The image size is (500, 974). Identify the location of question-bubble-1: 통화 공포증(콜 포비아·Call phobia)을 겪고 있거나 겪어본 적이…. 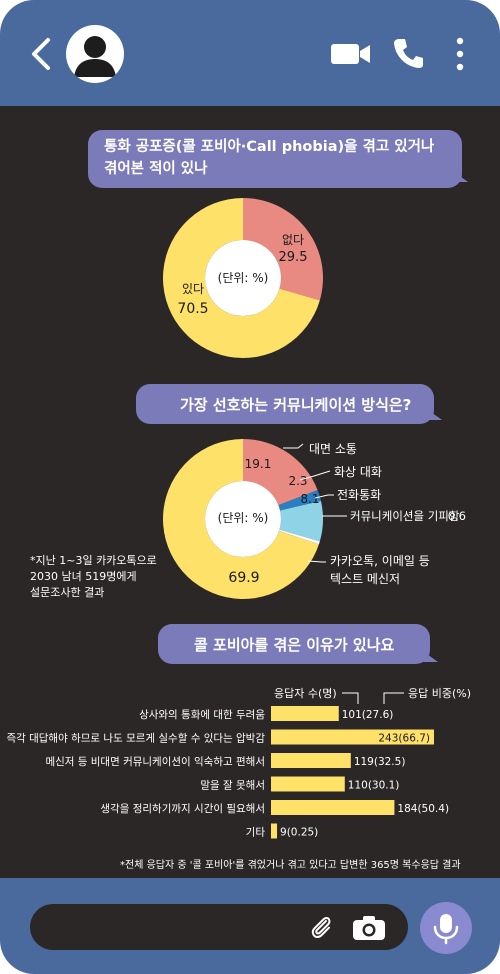
(275, 159).